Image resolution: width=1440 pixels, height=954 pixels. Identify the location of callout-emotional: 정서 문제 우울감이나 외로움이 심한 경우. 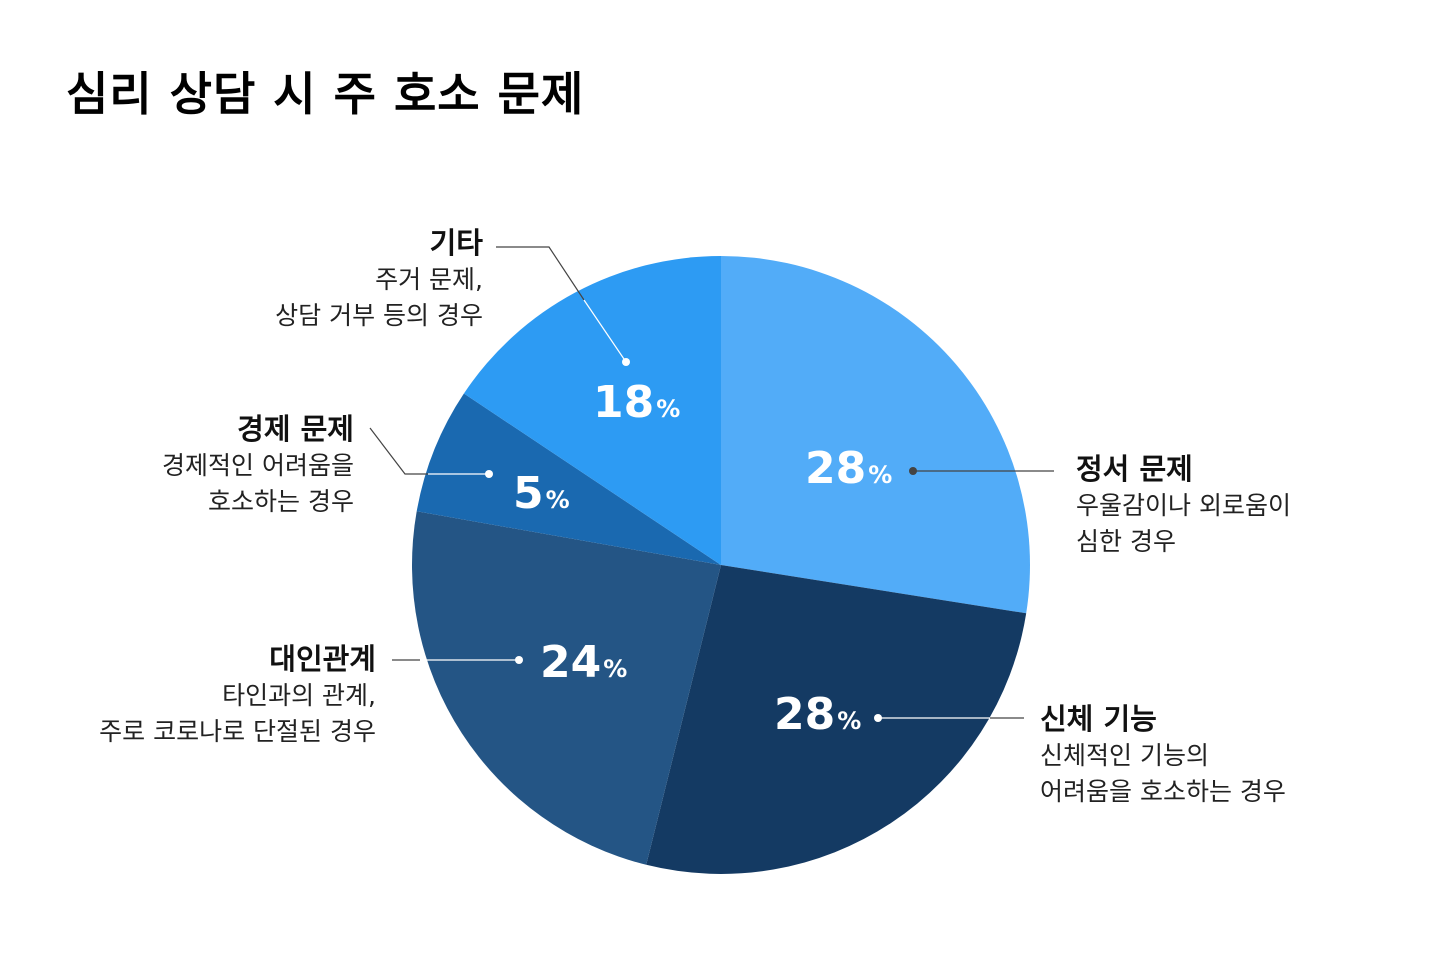
(1183, 505).